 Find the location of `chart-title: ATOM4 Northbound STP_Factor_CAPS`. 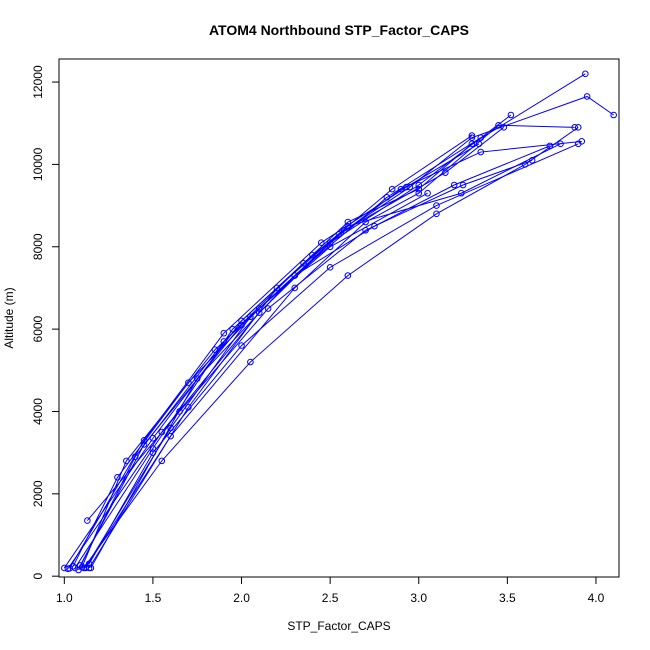

chart-title: ATOM4 Northbound STP_Factor_CAPS is located at coordinates (339, 30).